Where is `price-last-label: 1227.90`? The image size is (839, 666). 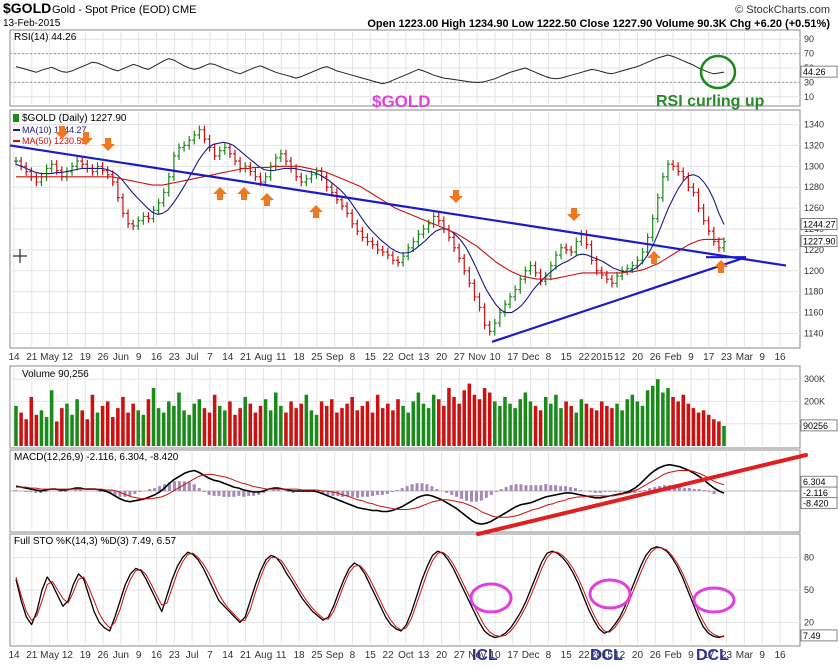 price-last-label: 1227.90 is located at coordinates (819, 242).